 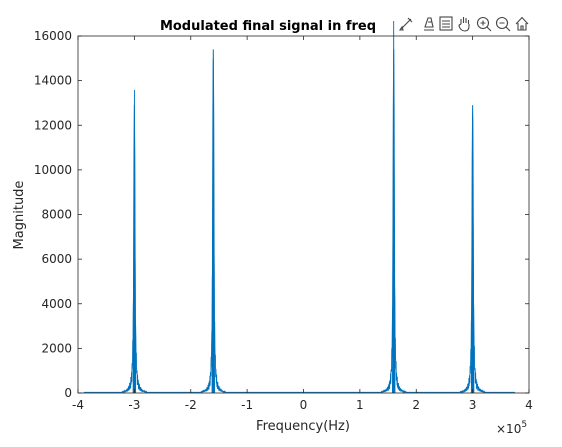 What do you see at coordinates (416, 405) in the screenshot?
I see `x-tick-label: 2` at bounding box center [416, 405].